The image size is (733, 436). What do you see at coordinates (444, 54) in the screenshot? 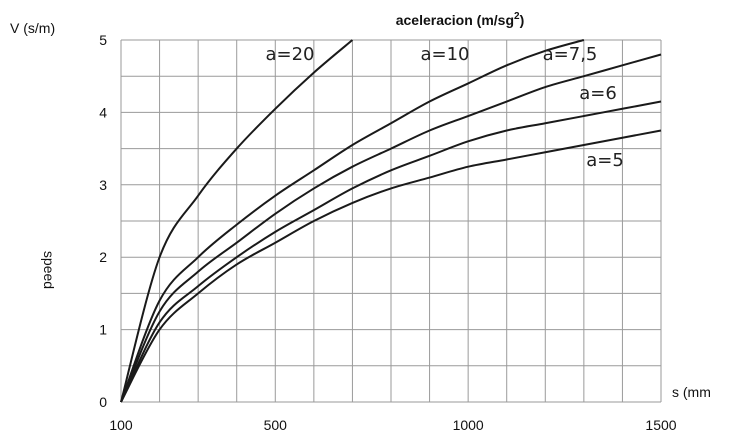
I see `series-label-a=10: a=10` at bounding box center [444, 54].